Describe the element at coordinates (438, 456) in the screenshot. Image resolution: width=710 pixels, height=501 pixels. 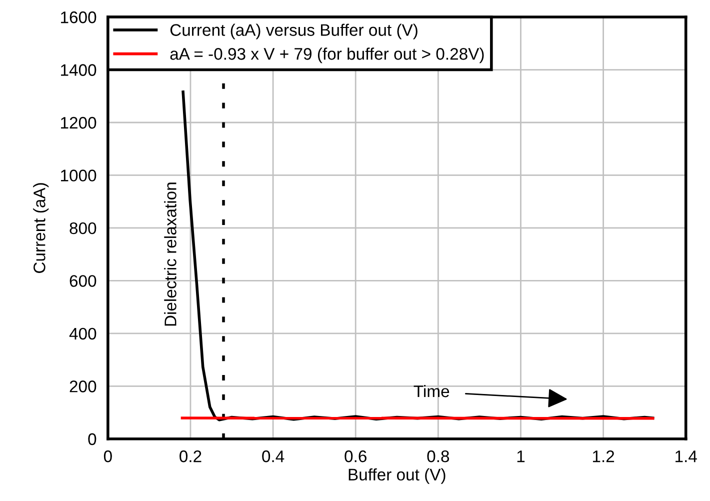
I see `x-tick-label: 0.8` at that location.